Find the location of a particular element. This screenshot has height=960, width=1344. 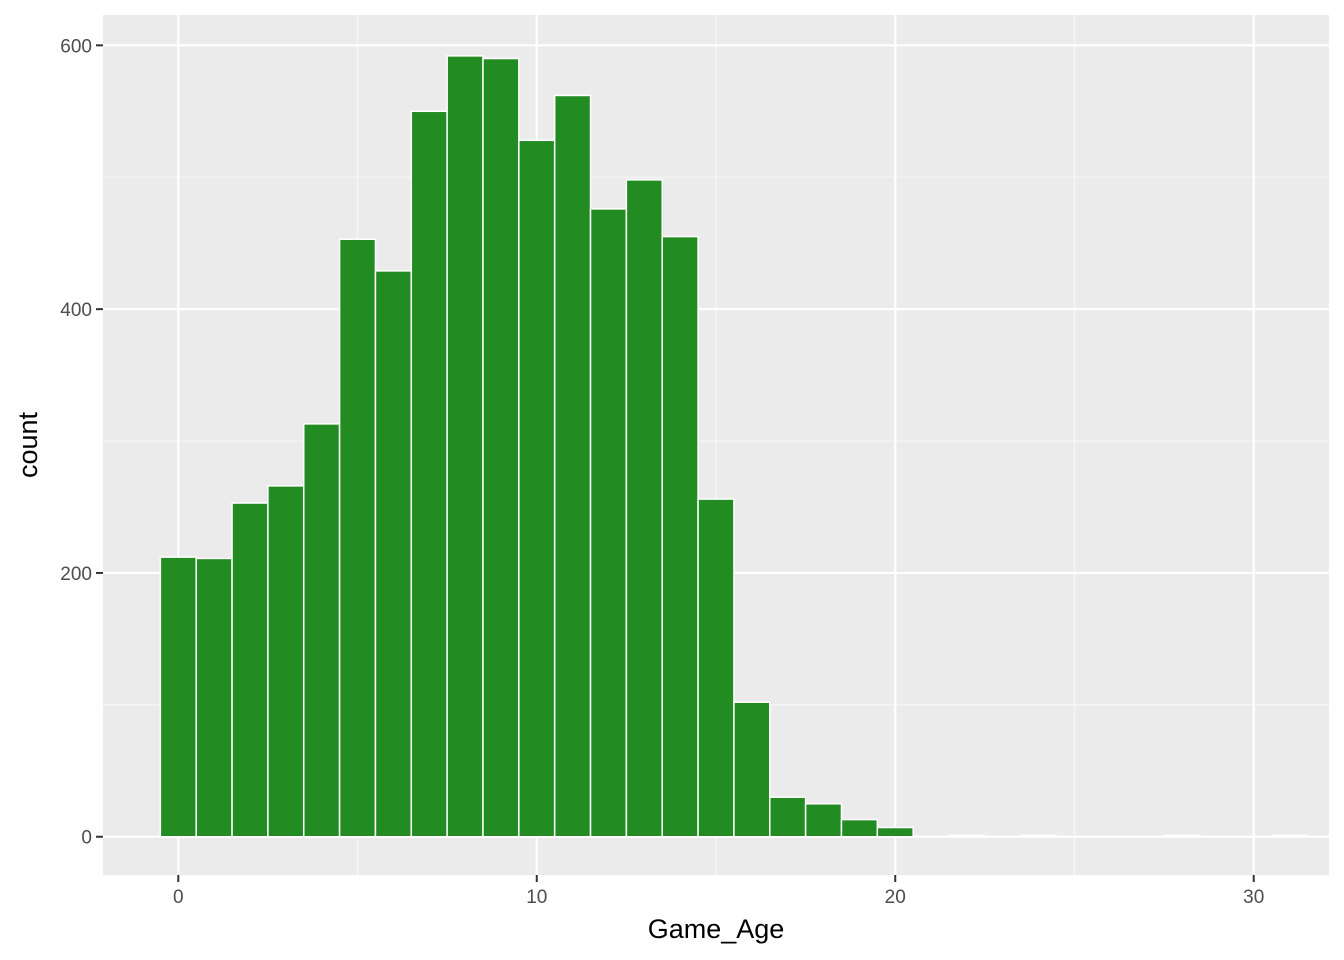

x-tick-label: 30 is located at coordinates (1253, 897).